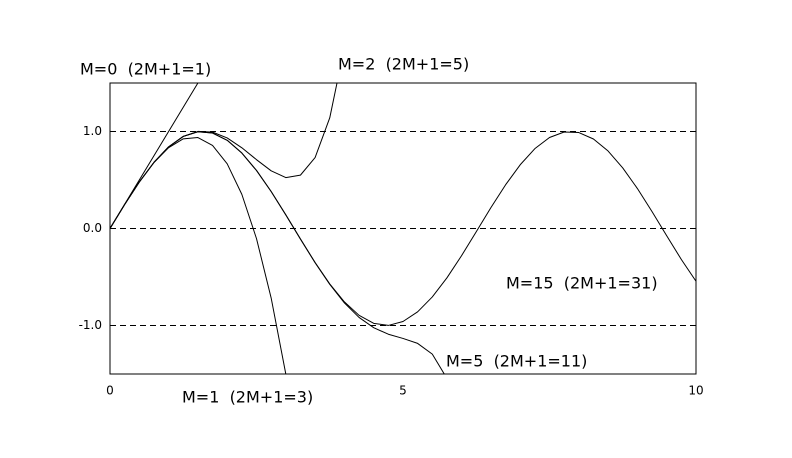 This screenshot has width=792, height=458. I want to click on y-tick-label: 0.0, so click(92, 228).